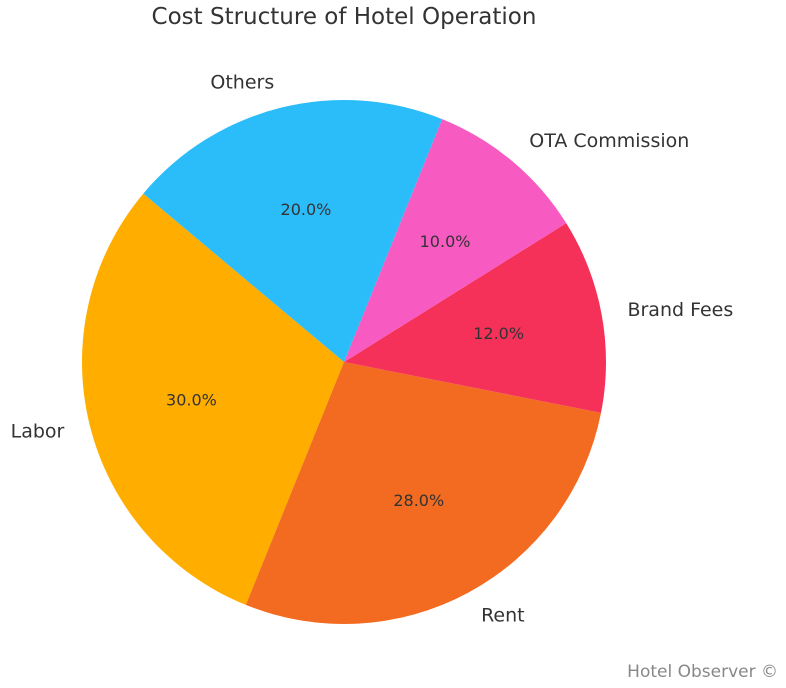  Describe the element at coordinates (503, 616) in the screenshot. I see `slice-label-rent: Rent` at that location.